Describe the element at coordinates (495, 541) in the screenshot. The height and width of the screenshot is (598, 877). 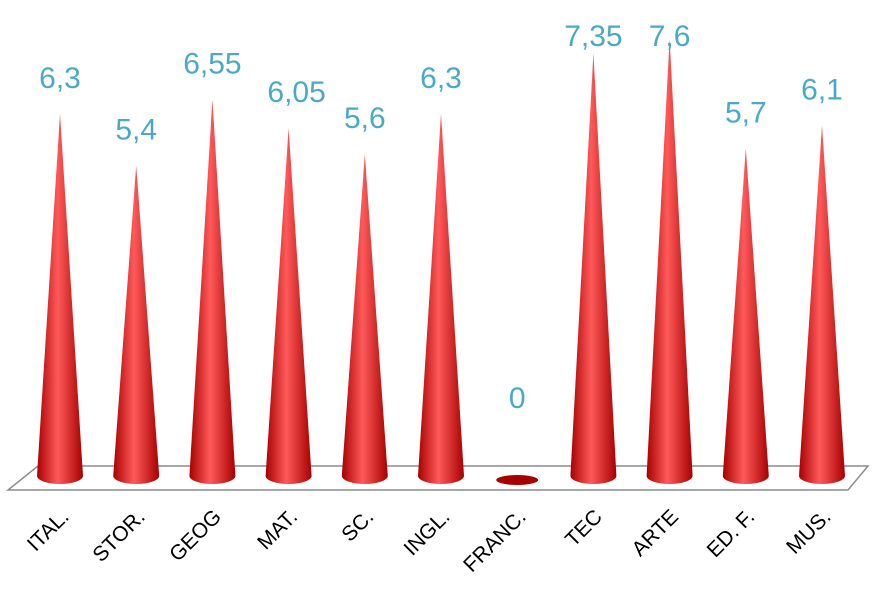
I see `category-label: FRANC.` at that location.